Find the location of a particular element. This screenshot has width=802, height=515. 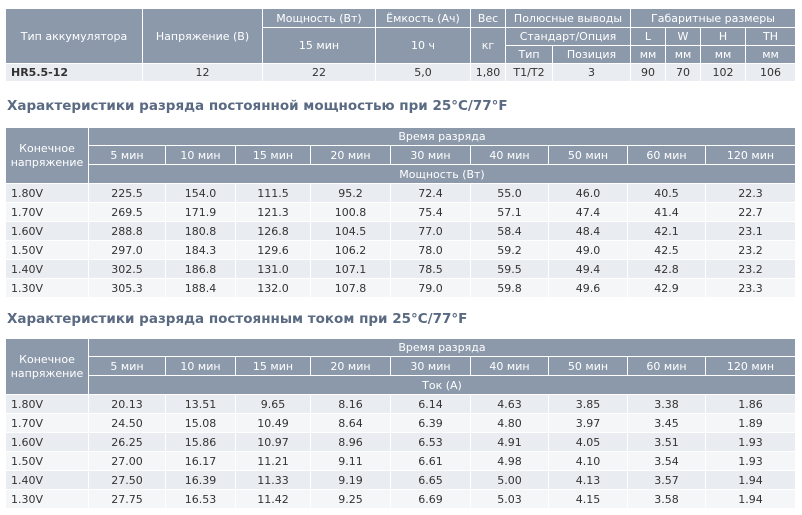

header-row: Ток (А) is located at coordinates (401, 385).